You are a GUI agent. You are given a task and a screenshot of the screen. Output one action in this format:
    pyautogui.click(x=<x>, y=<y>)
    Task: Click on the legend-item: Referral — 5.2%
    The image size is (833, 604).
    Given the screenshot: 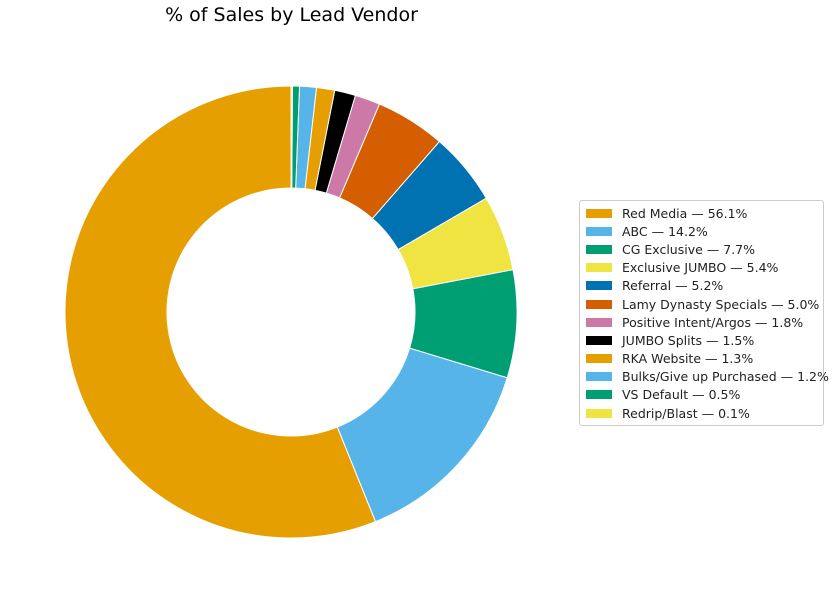 What is the action you would take?
    pyautogui.click(x=701, y=286)
    